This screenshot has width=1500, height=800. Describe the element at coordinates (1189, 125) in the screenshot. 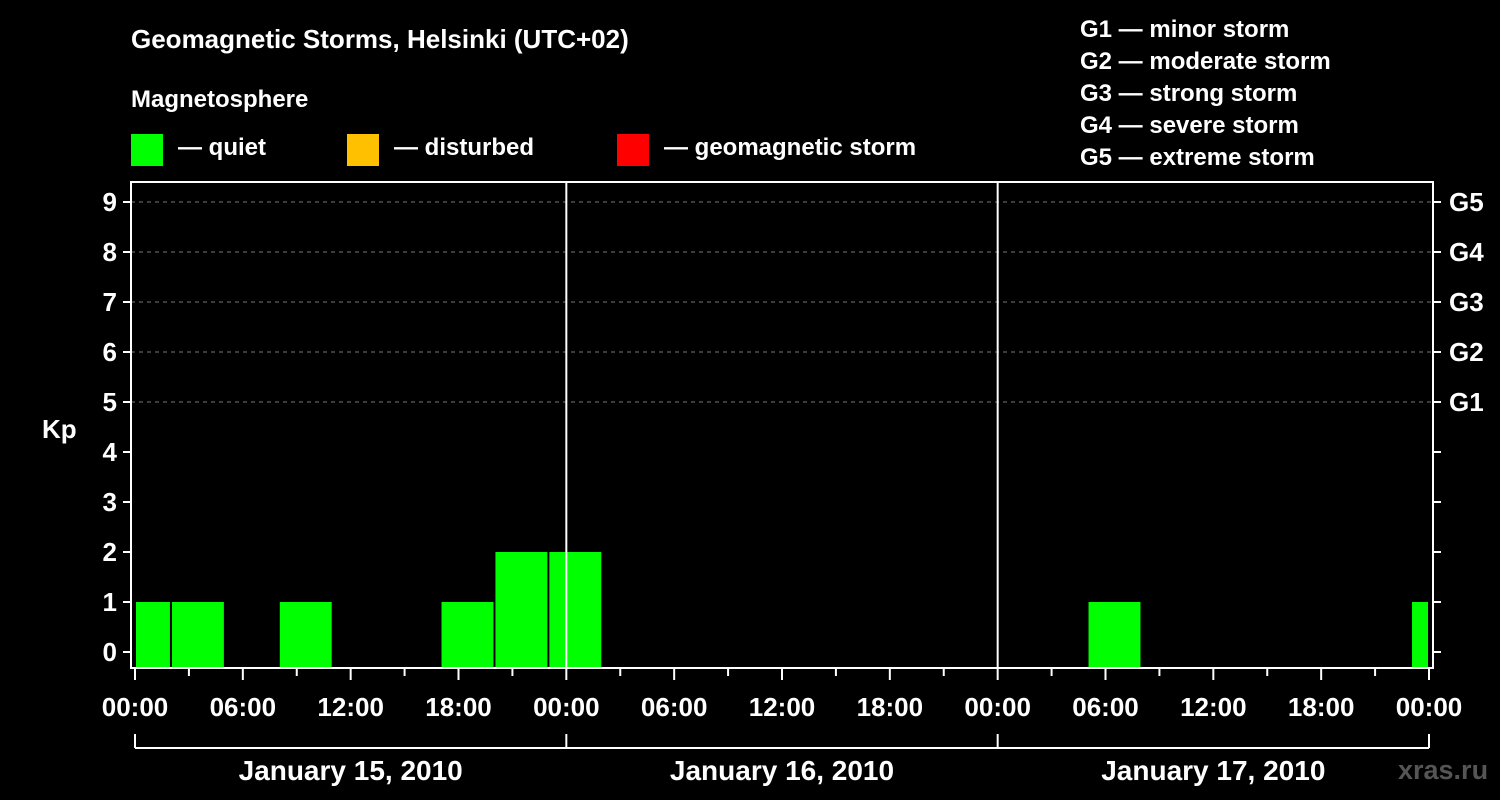

I see `g4-legend: G4 — severe storm` at that location.